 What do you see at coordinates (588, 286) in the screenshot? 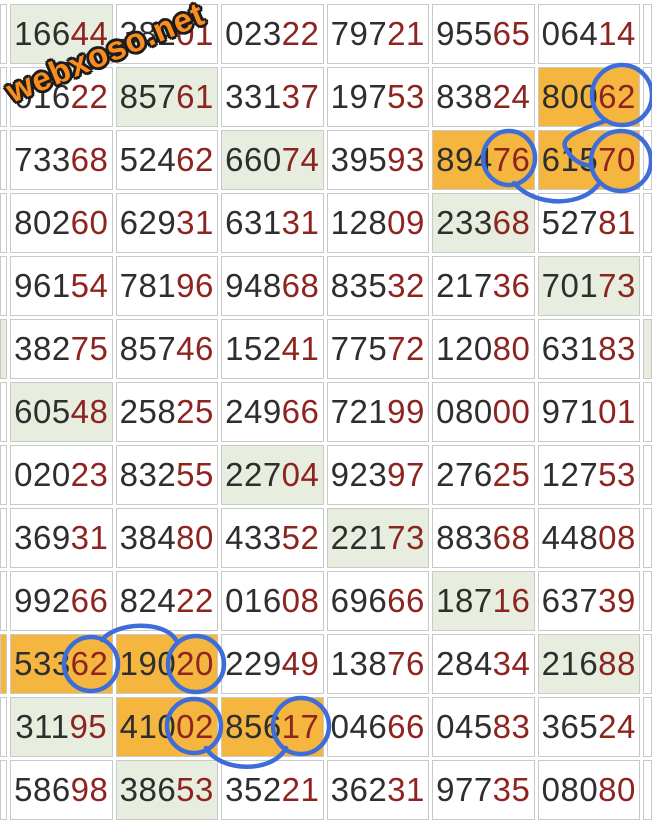
I see `number-cell: 701 73` at bounding box center [588, 286].